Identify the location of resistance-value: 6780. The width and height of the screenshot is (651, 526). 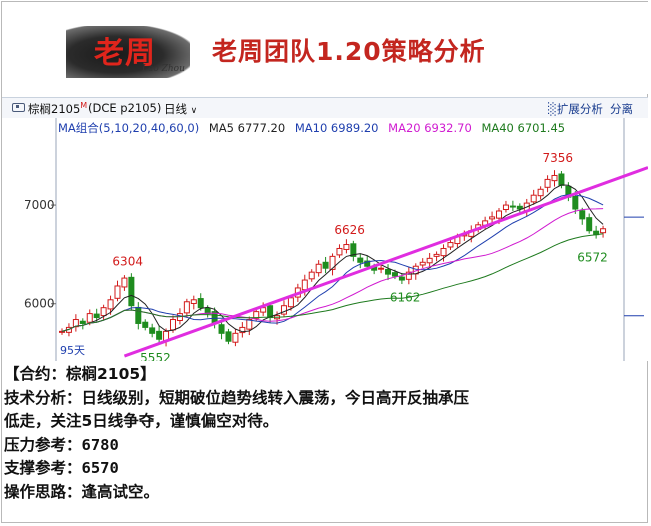
(100, 444).